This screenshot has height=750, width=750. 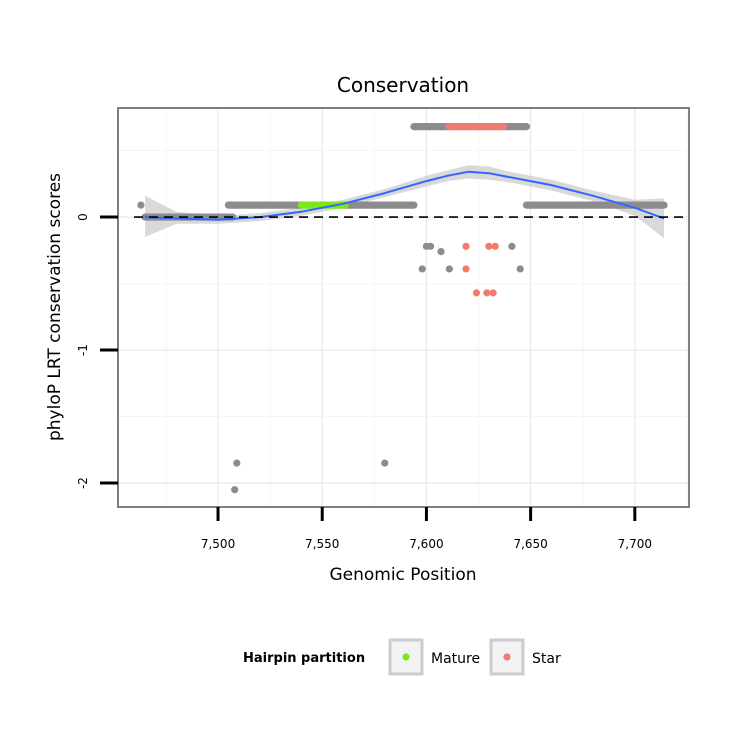 I want to click on legend: Hairpin partition Mature Star, so click(x=402, y=657).